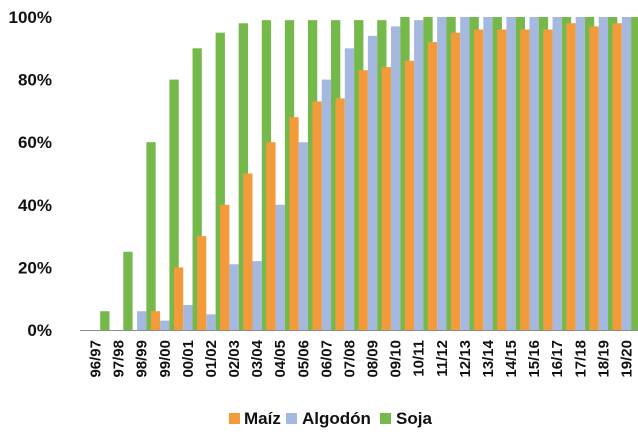 Image resolution: width=638 pixels, height=434 pixels. I want to click on y-tick-label: 100%, so click(30, 17).